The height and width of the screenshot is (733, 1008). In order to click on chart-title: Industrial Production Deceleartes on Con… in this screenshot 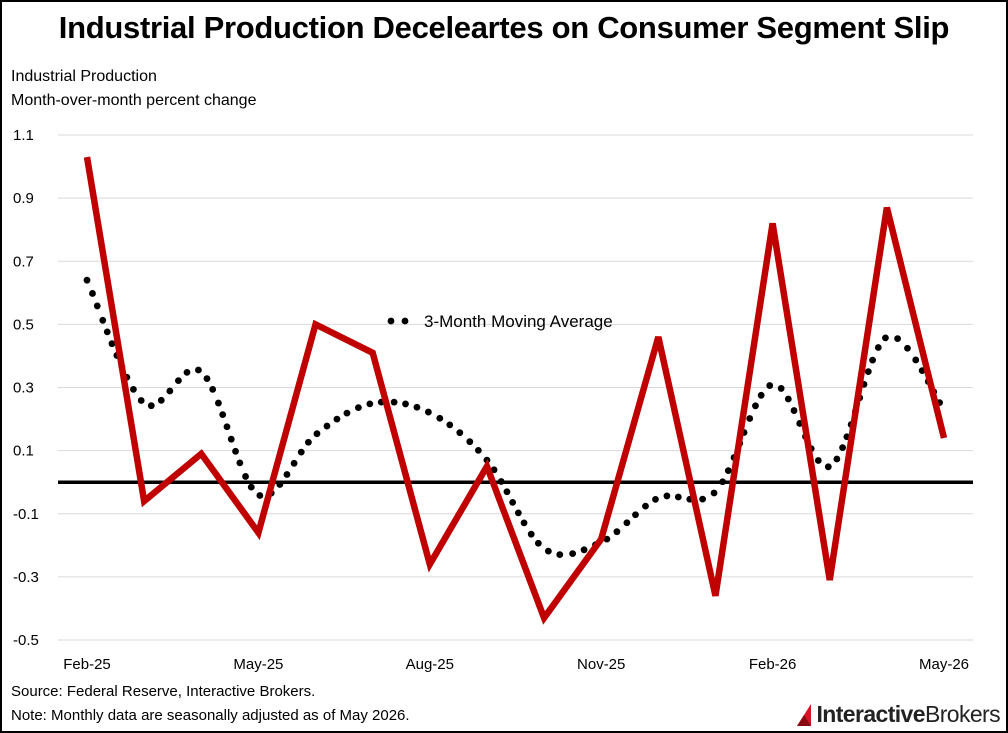, I will do `click(504, 27)`.